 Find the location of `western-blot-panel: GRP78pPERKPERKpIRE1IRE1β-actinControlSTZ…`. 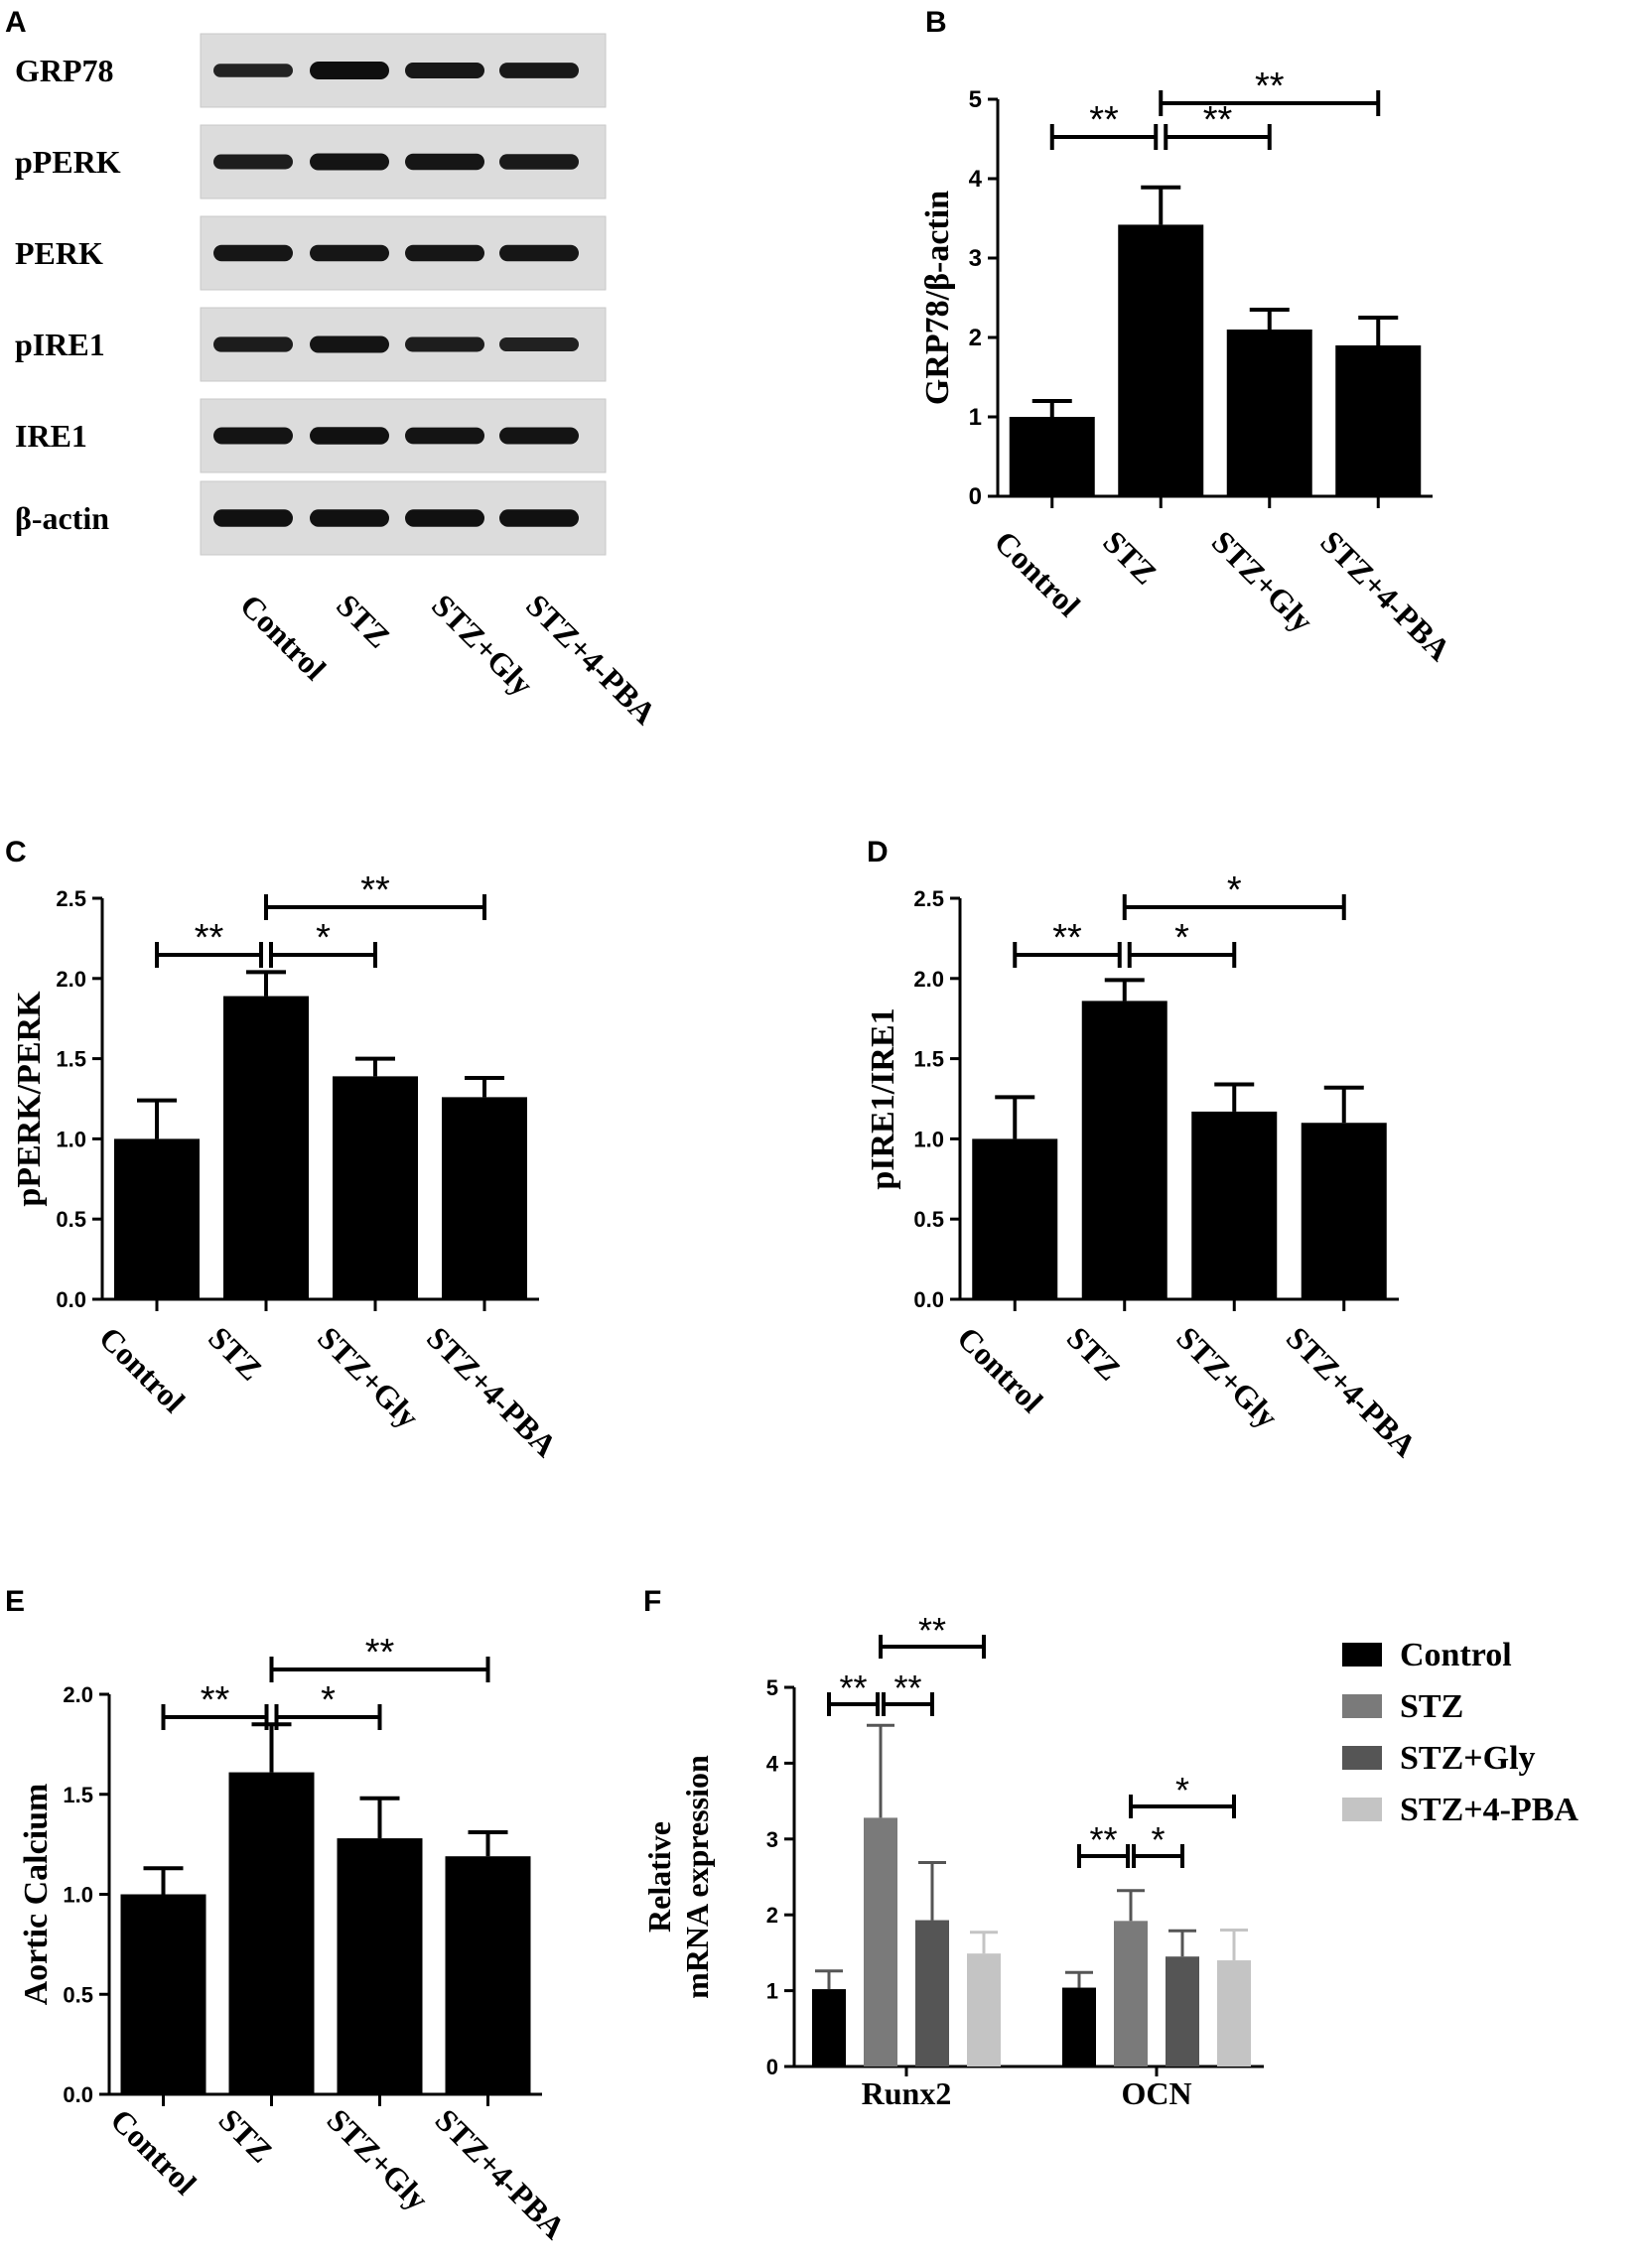

western-blot-panel: GRP78pPERKPERKpIRE1IRE1β-actinControlSTZ… is located at coordinates (339, 383).